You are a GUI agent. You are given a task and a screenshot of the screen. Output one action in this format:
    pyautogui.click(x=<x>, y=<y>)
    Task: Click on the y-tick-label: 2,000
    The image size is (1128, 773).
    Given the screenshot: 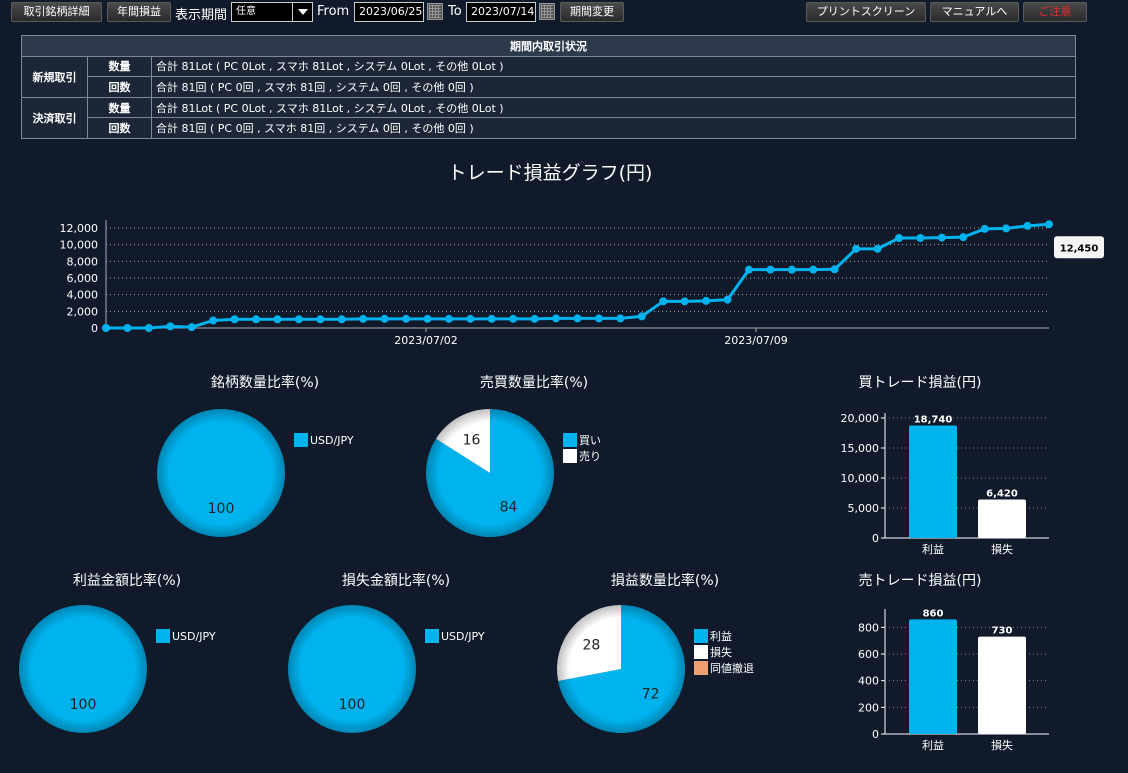 What is the action you would take?
    pyautogui.click(x=83, y=311)
    